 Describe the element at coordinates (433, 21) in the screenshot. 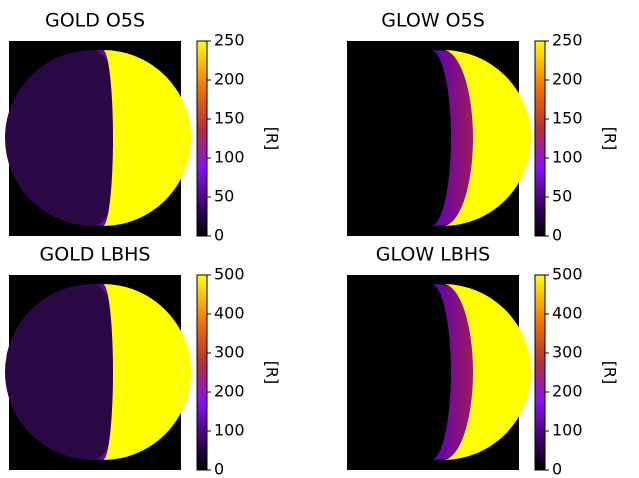

I see `panel-title: GLOW O5S` at that location.